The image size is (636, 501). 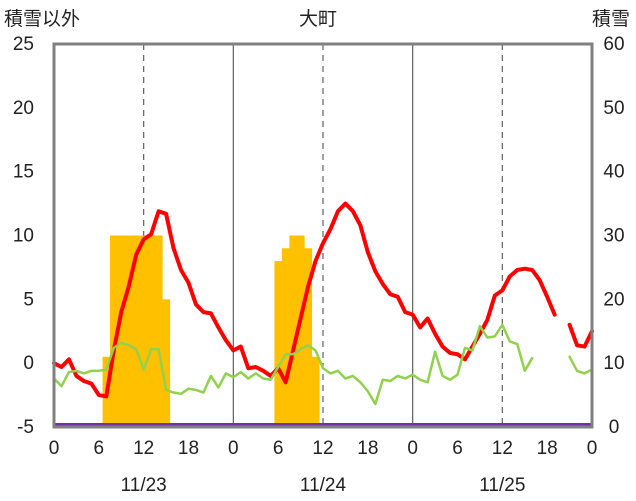 What do you see at coordinates (25, 427) in the screenshot?
I see `left-y-tick: -5` at bounding box center [25, 427].